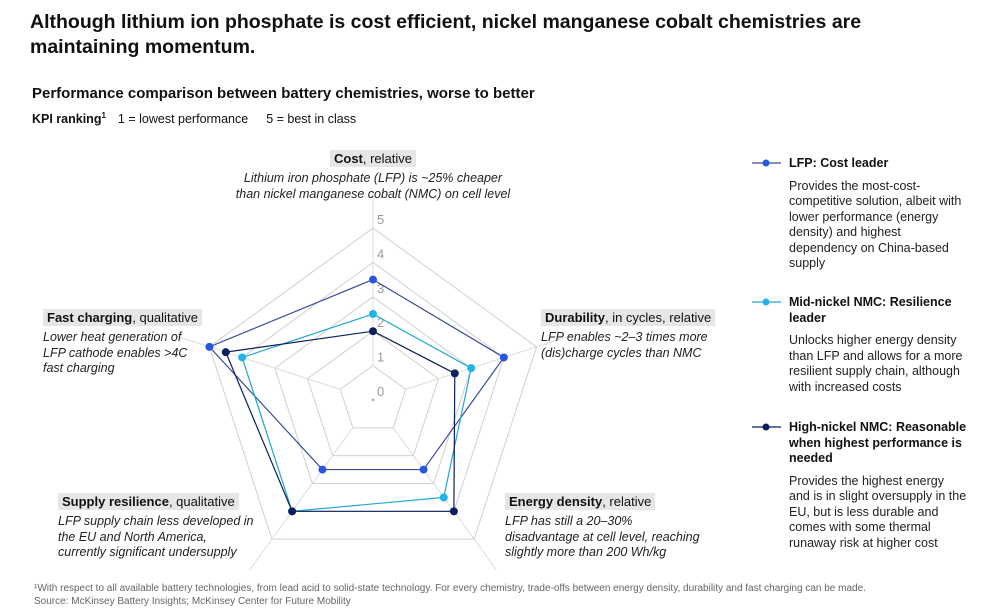  I want to click on legend-marker-lfp, so click(766, 163).